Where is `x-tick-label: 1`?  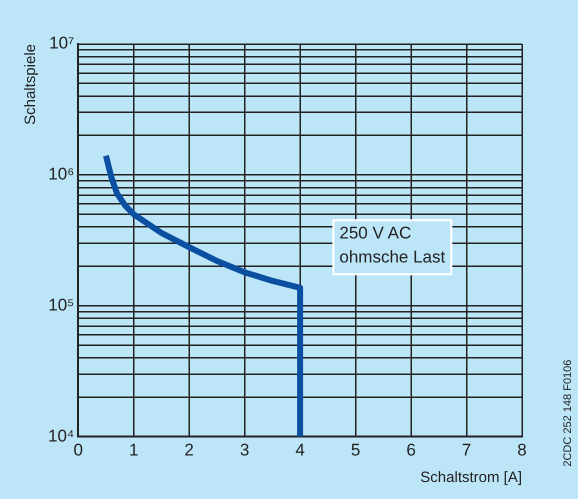 x-tick-label: 1 is located at coordinates (133, 450).